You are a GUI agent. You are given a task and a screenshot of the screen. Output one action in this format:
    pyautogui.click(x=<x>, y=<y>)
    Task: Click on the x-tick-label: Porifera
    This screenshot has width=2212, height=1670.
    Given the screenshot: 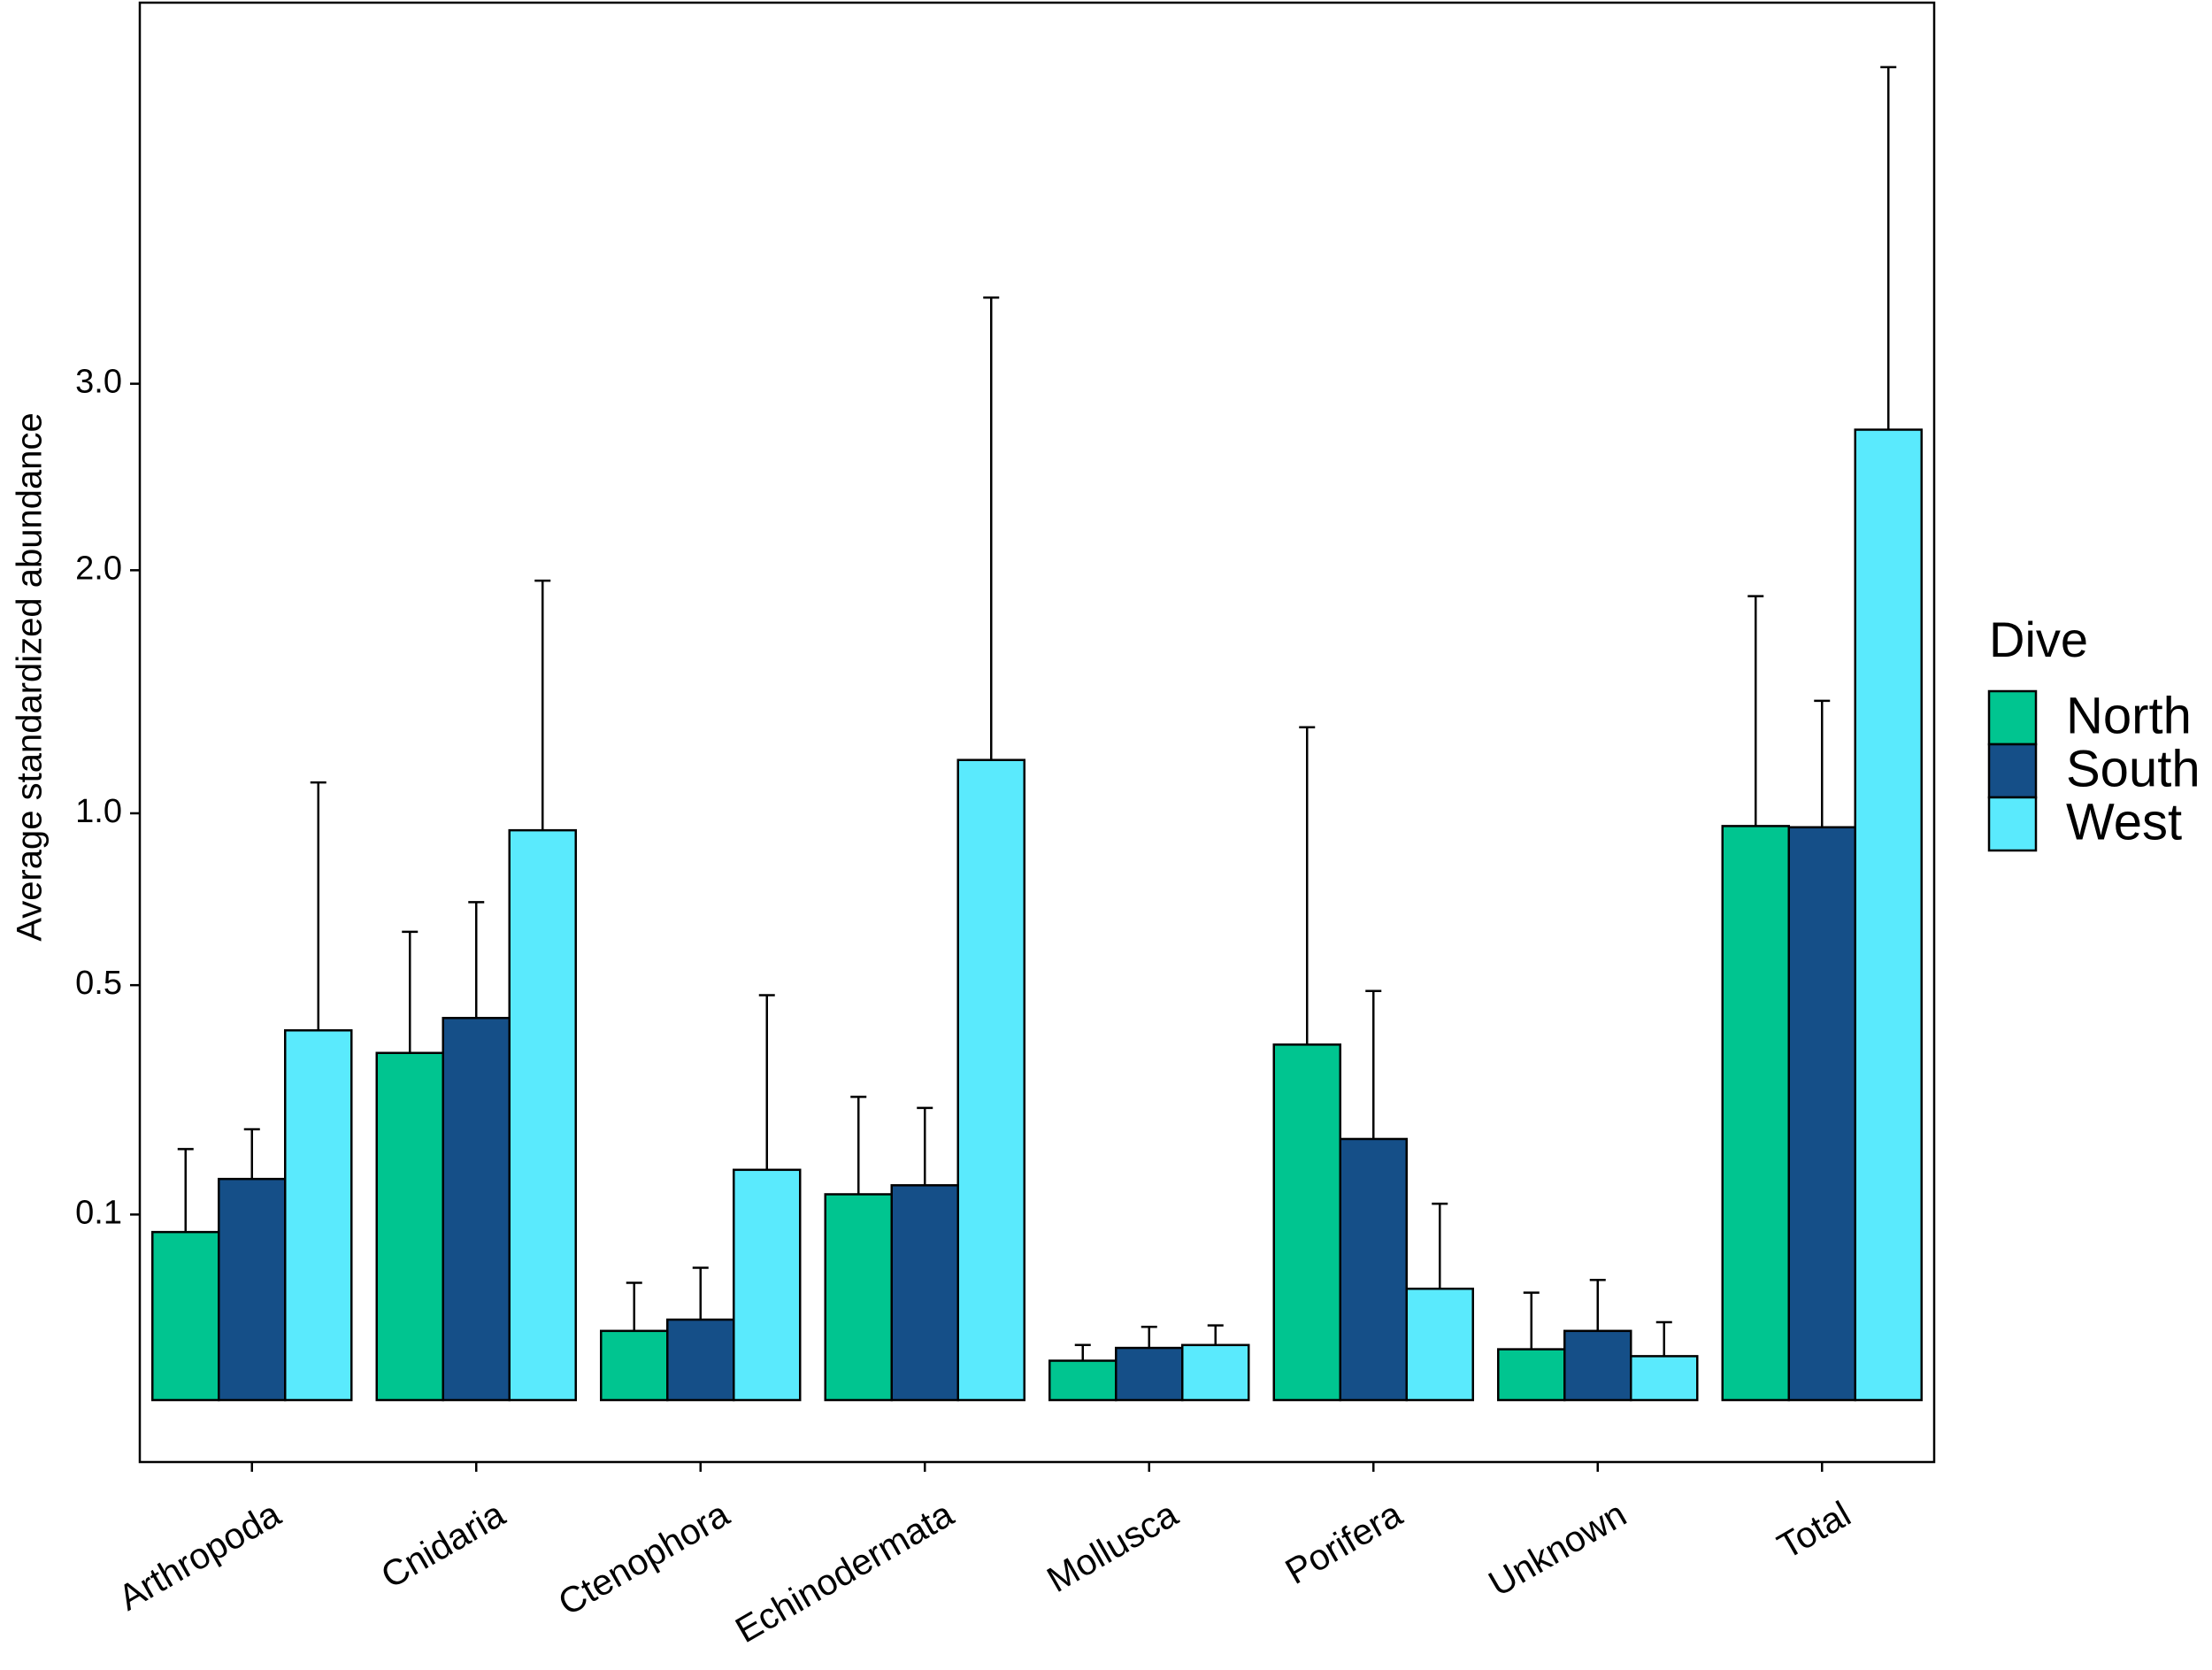 What is the action you would take?
    pyautogui.click(x=1344, y=1542)
    